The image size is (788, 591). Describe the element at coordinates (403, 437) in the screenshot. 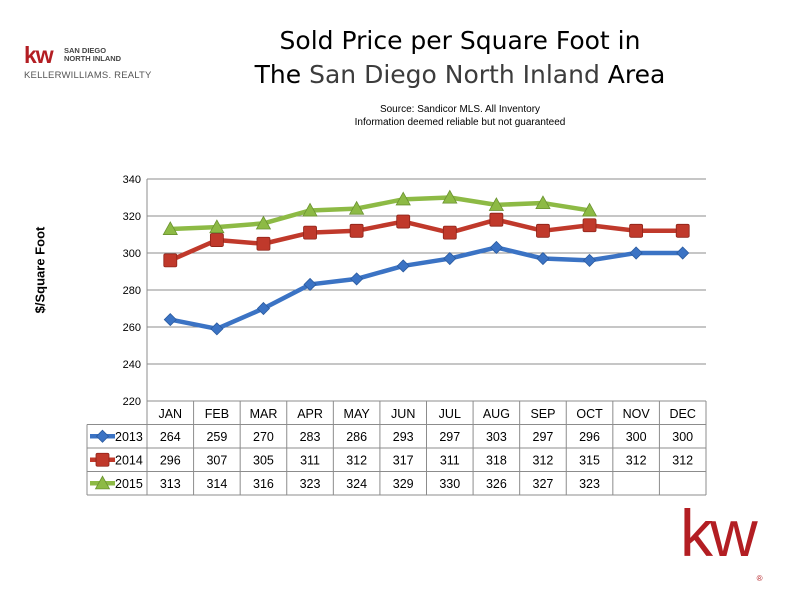

I see `table-cell-2013: 293` at that location.